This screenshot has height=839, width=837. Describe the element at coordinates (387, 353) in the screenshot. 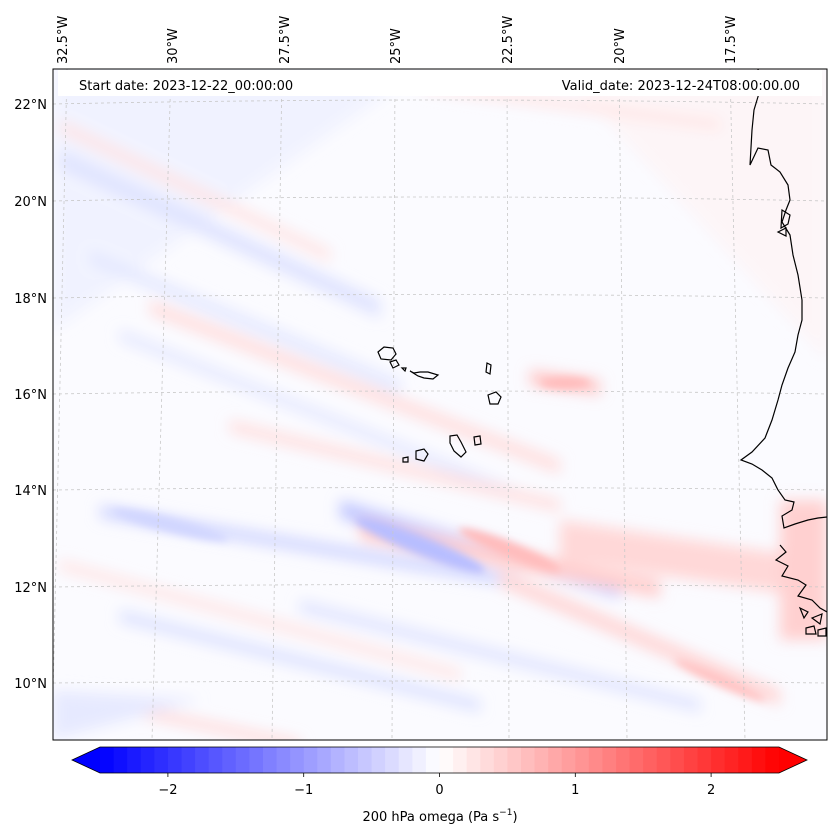

I see `island-santo-antao` at that location.